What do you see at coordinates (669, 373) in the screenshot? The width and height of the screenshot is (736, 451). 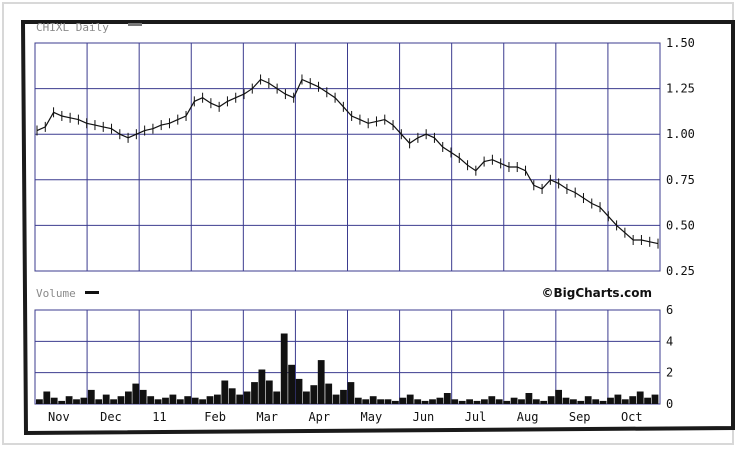 I see `volume-tick-label: 2` at bounding box center [669, 373].